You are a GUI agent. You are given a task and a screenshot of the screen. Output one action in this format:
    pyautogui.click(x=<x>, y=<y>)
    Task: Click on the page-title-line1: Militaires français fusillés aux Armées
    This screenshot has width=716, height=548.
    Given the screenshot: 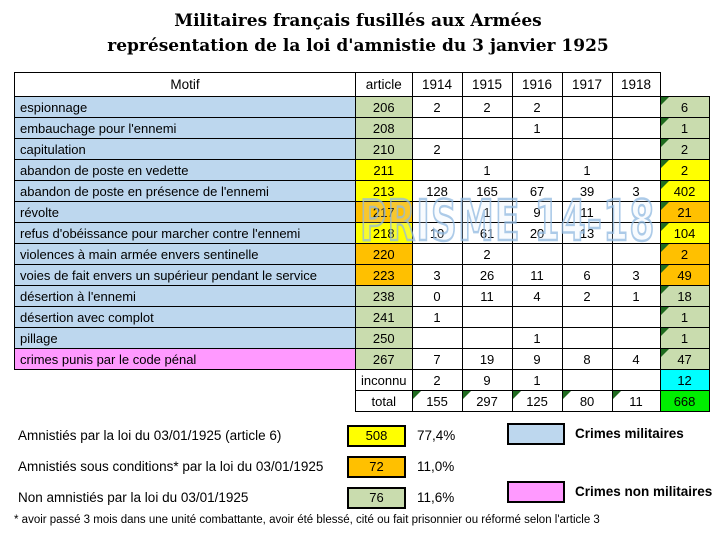 What is the action you would take?
    pyautogui.click(x=358, y=21)
    